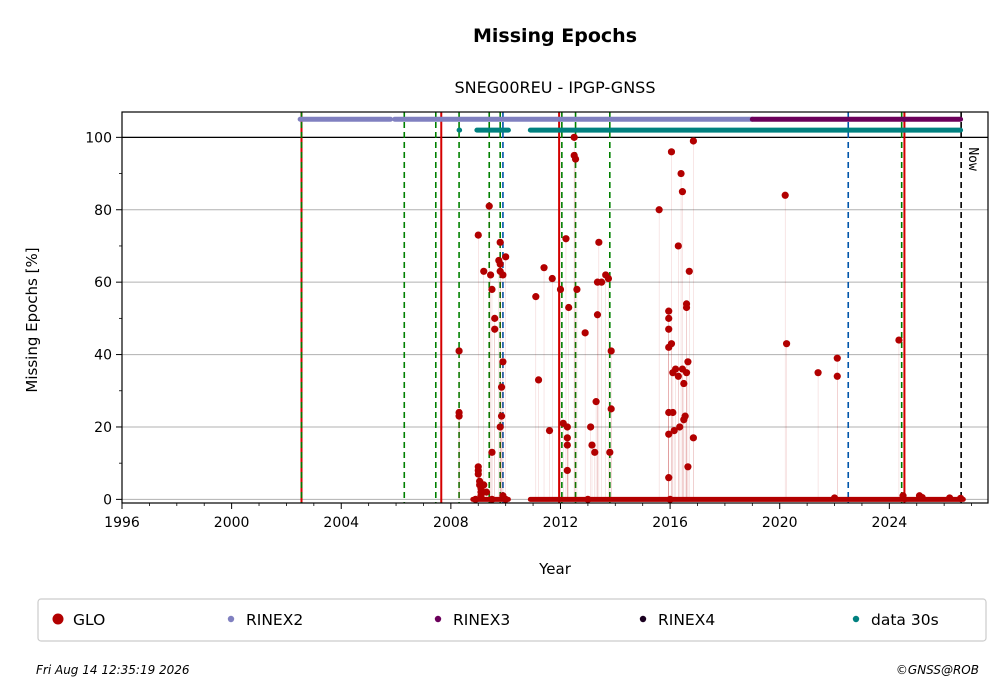 This screenshot has width=1008, height=699. I want to click on y-tick-label: 100, so click(98, 138).